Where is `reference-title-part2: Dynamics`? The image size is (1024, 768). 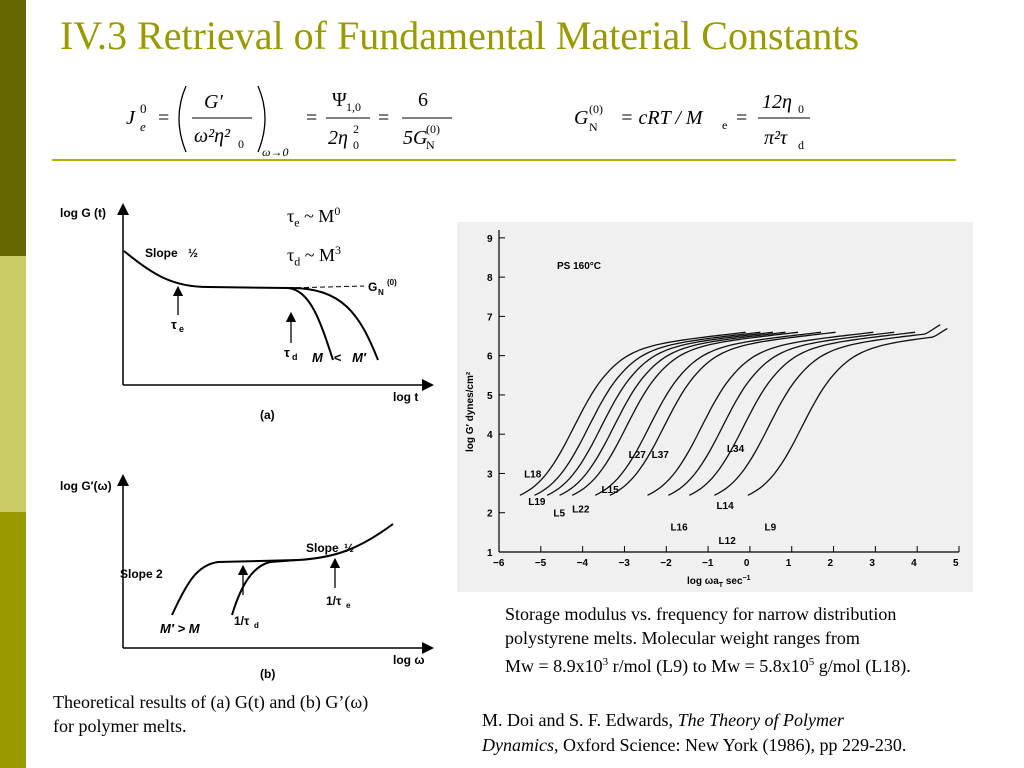 reference-title-part2: Dynamics is located at coordinates (518, 745).